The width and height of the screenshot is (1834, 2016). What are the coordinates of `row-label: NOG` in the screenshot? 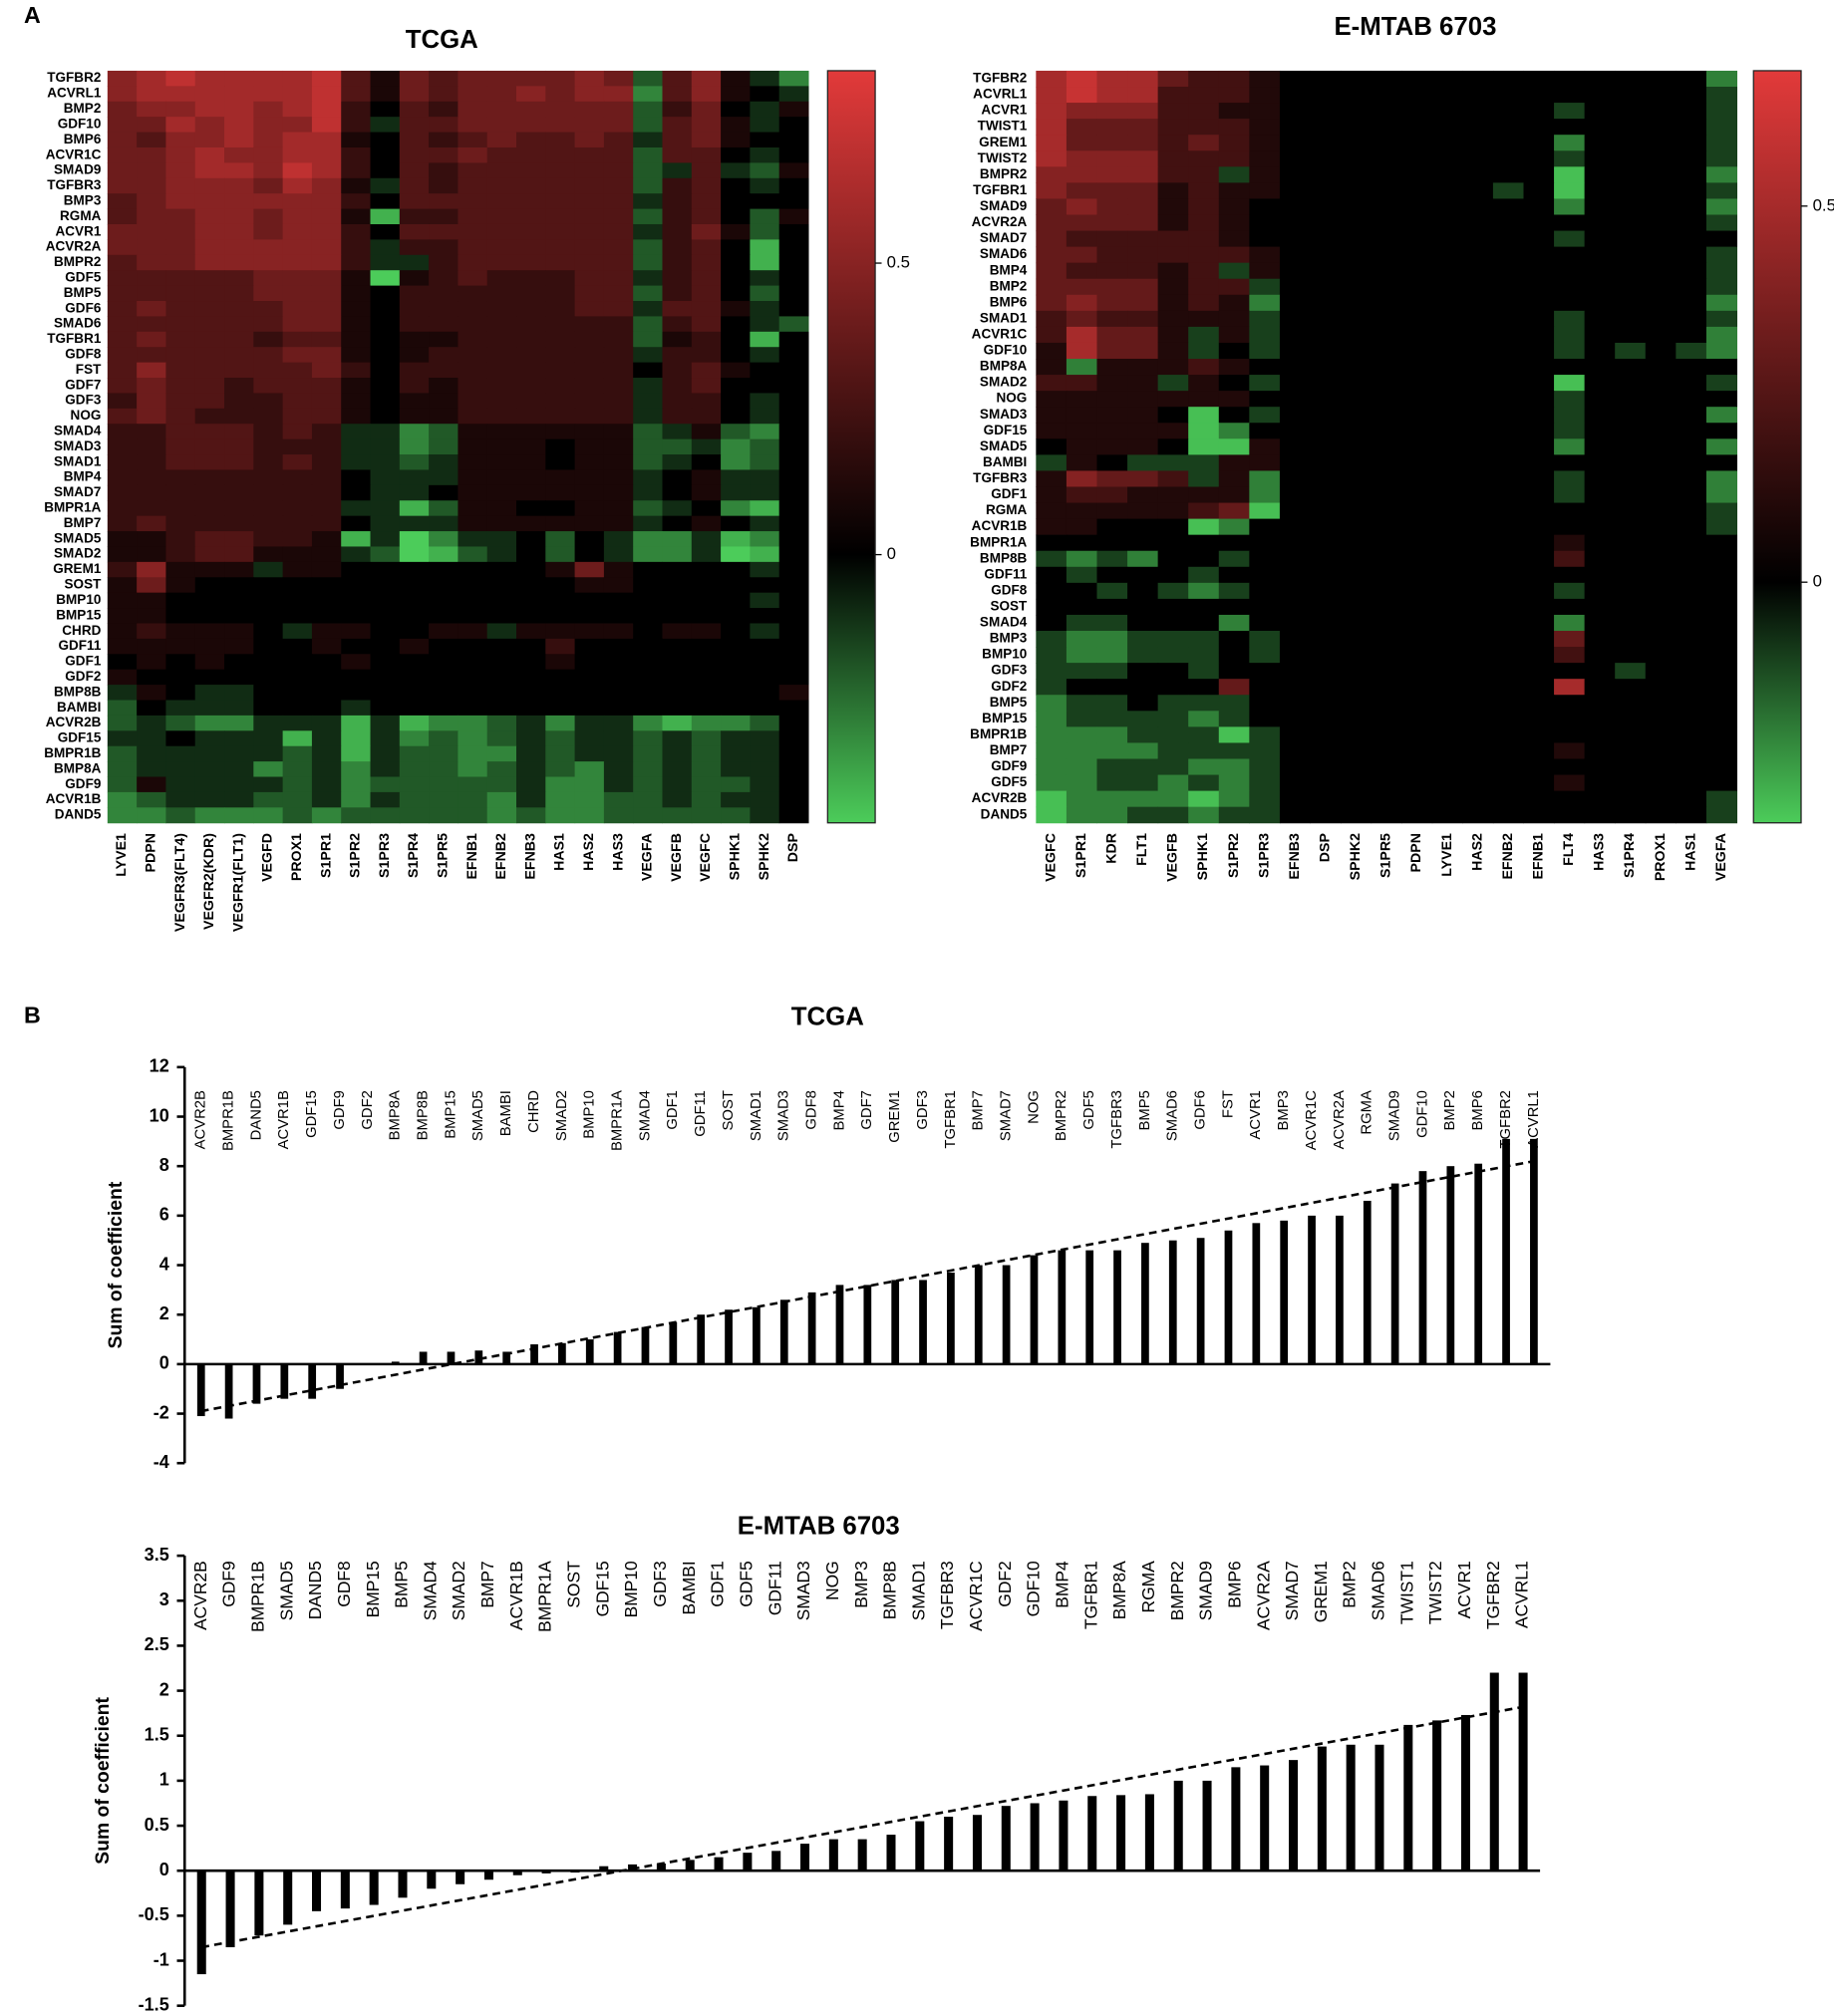 It's located at (86, 415).